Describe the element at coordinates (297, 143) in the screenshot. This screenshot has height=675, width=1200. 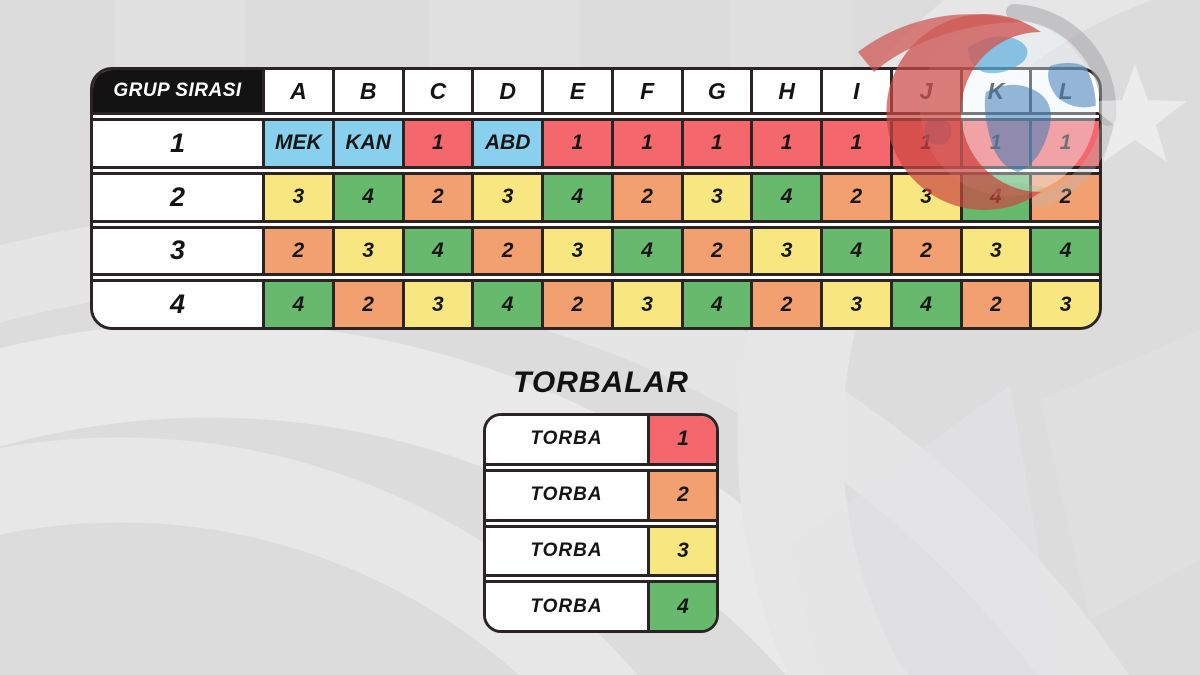
I see `group-cell: MEK` at that location.